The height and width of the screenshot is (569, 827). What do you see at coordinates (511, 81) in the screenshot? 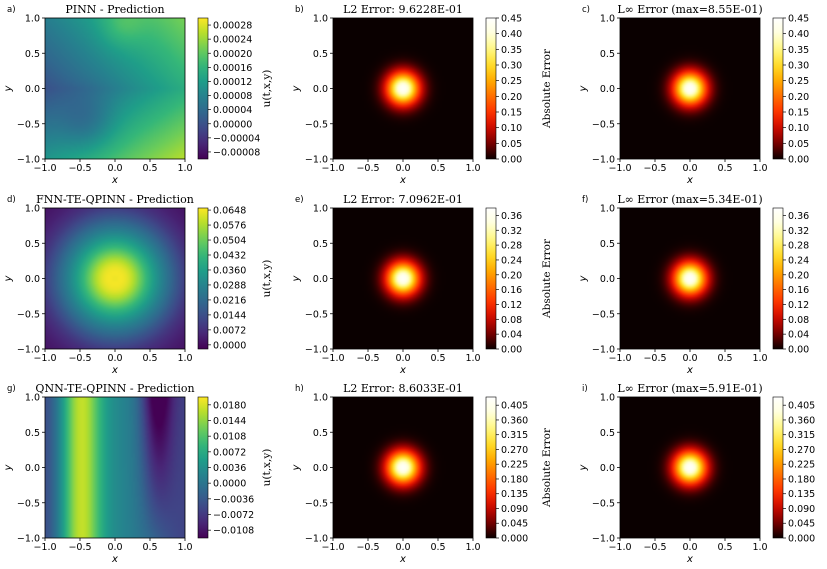
I see `colorbar-tick-label: 0.25` at bounding box center [511, 81].